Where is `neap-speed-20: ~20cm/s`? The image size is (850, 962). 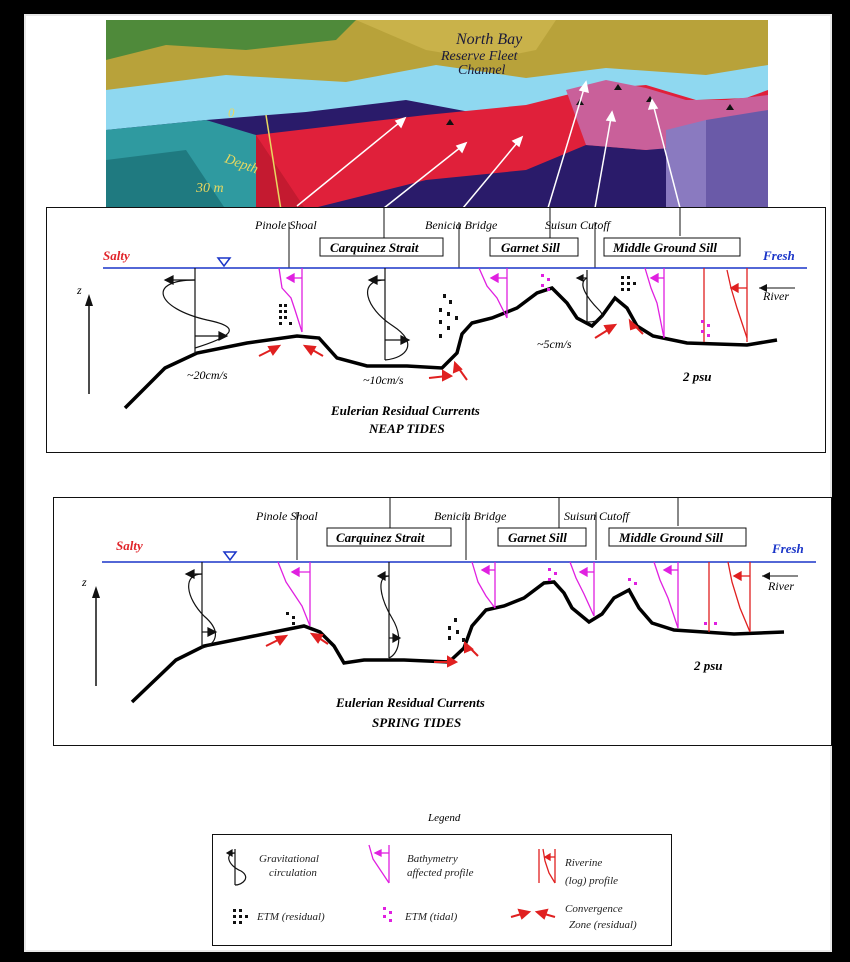
neap-speed-20: ~20cm/s is located at coordinates (207, 375).